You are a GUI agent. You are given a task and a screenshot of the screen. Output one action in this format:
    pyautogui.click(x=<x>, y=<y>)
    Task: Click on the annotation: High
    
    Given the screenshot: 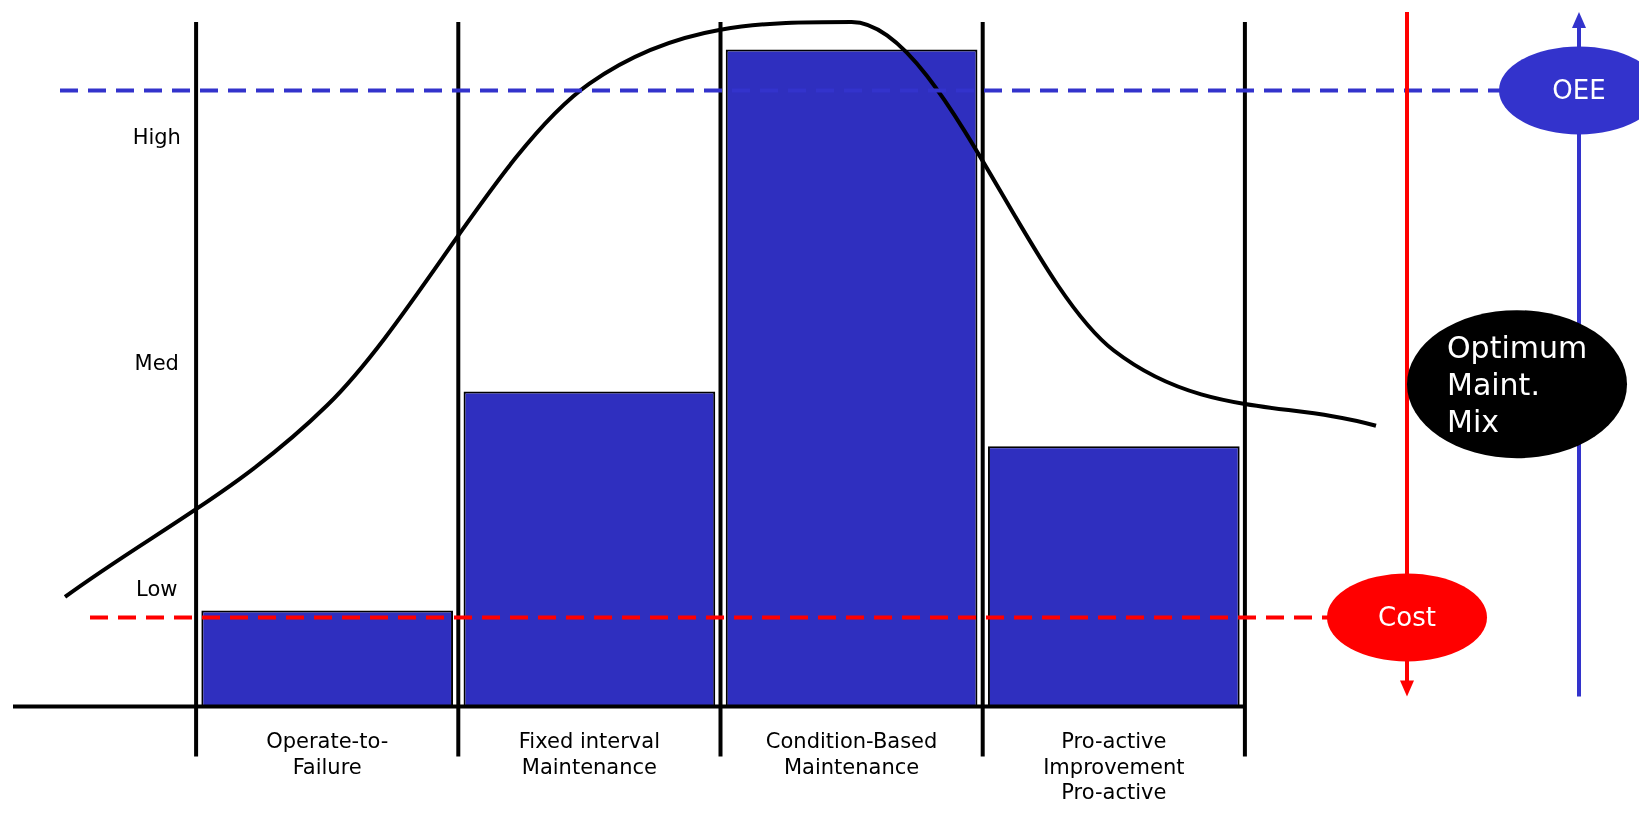 What is the action you would take?
    pyautogui.click(x=156, y=136)
    